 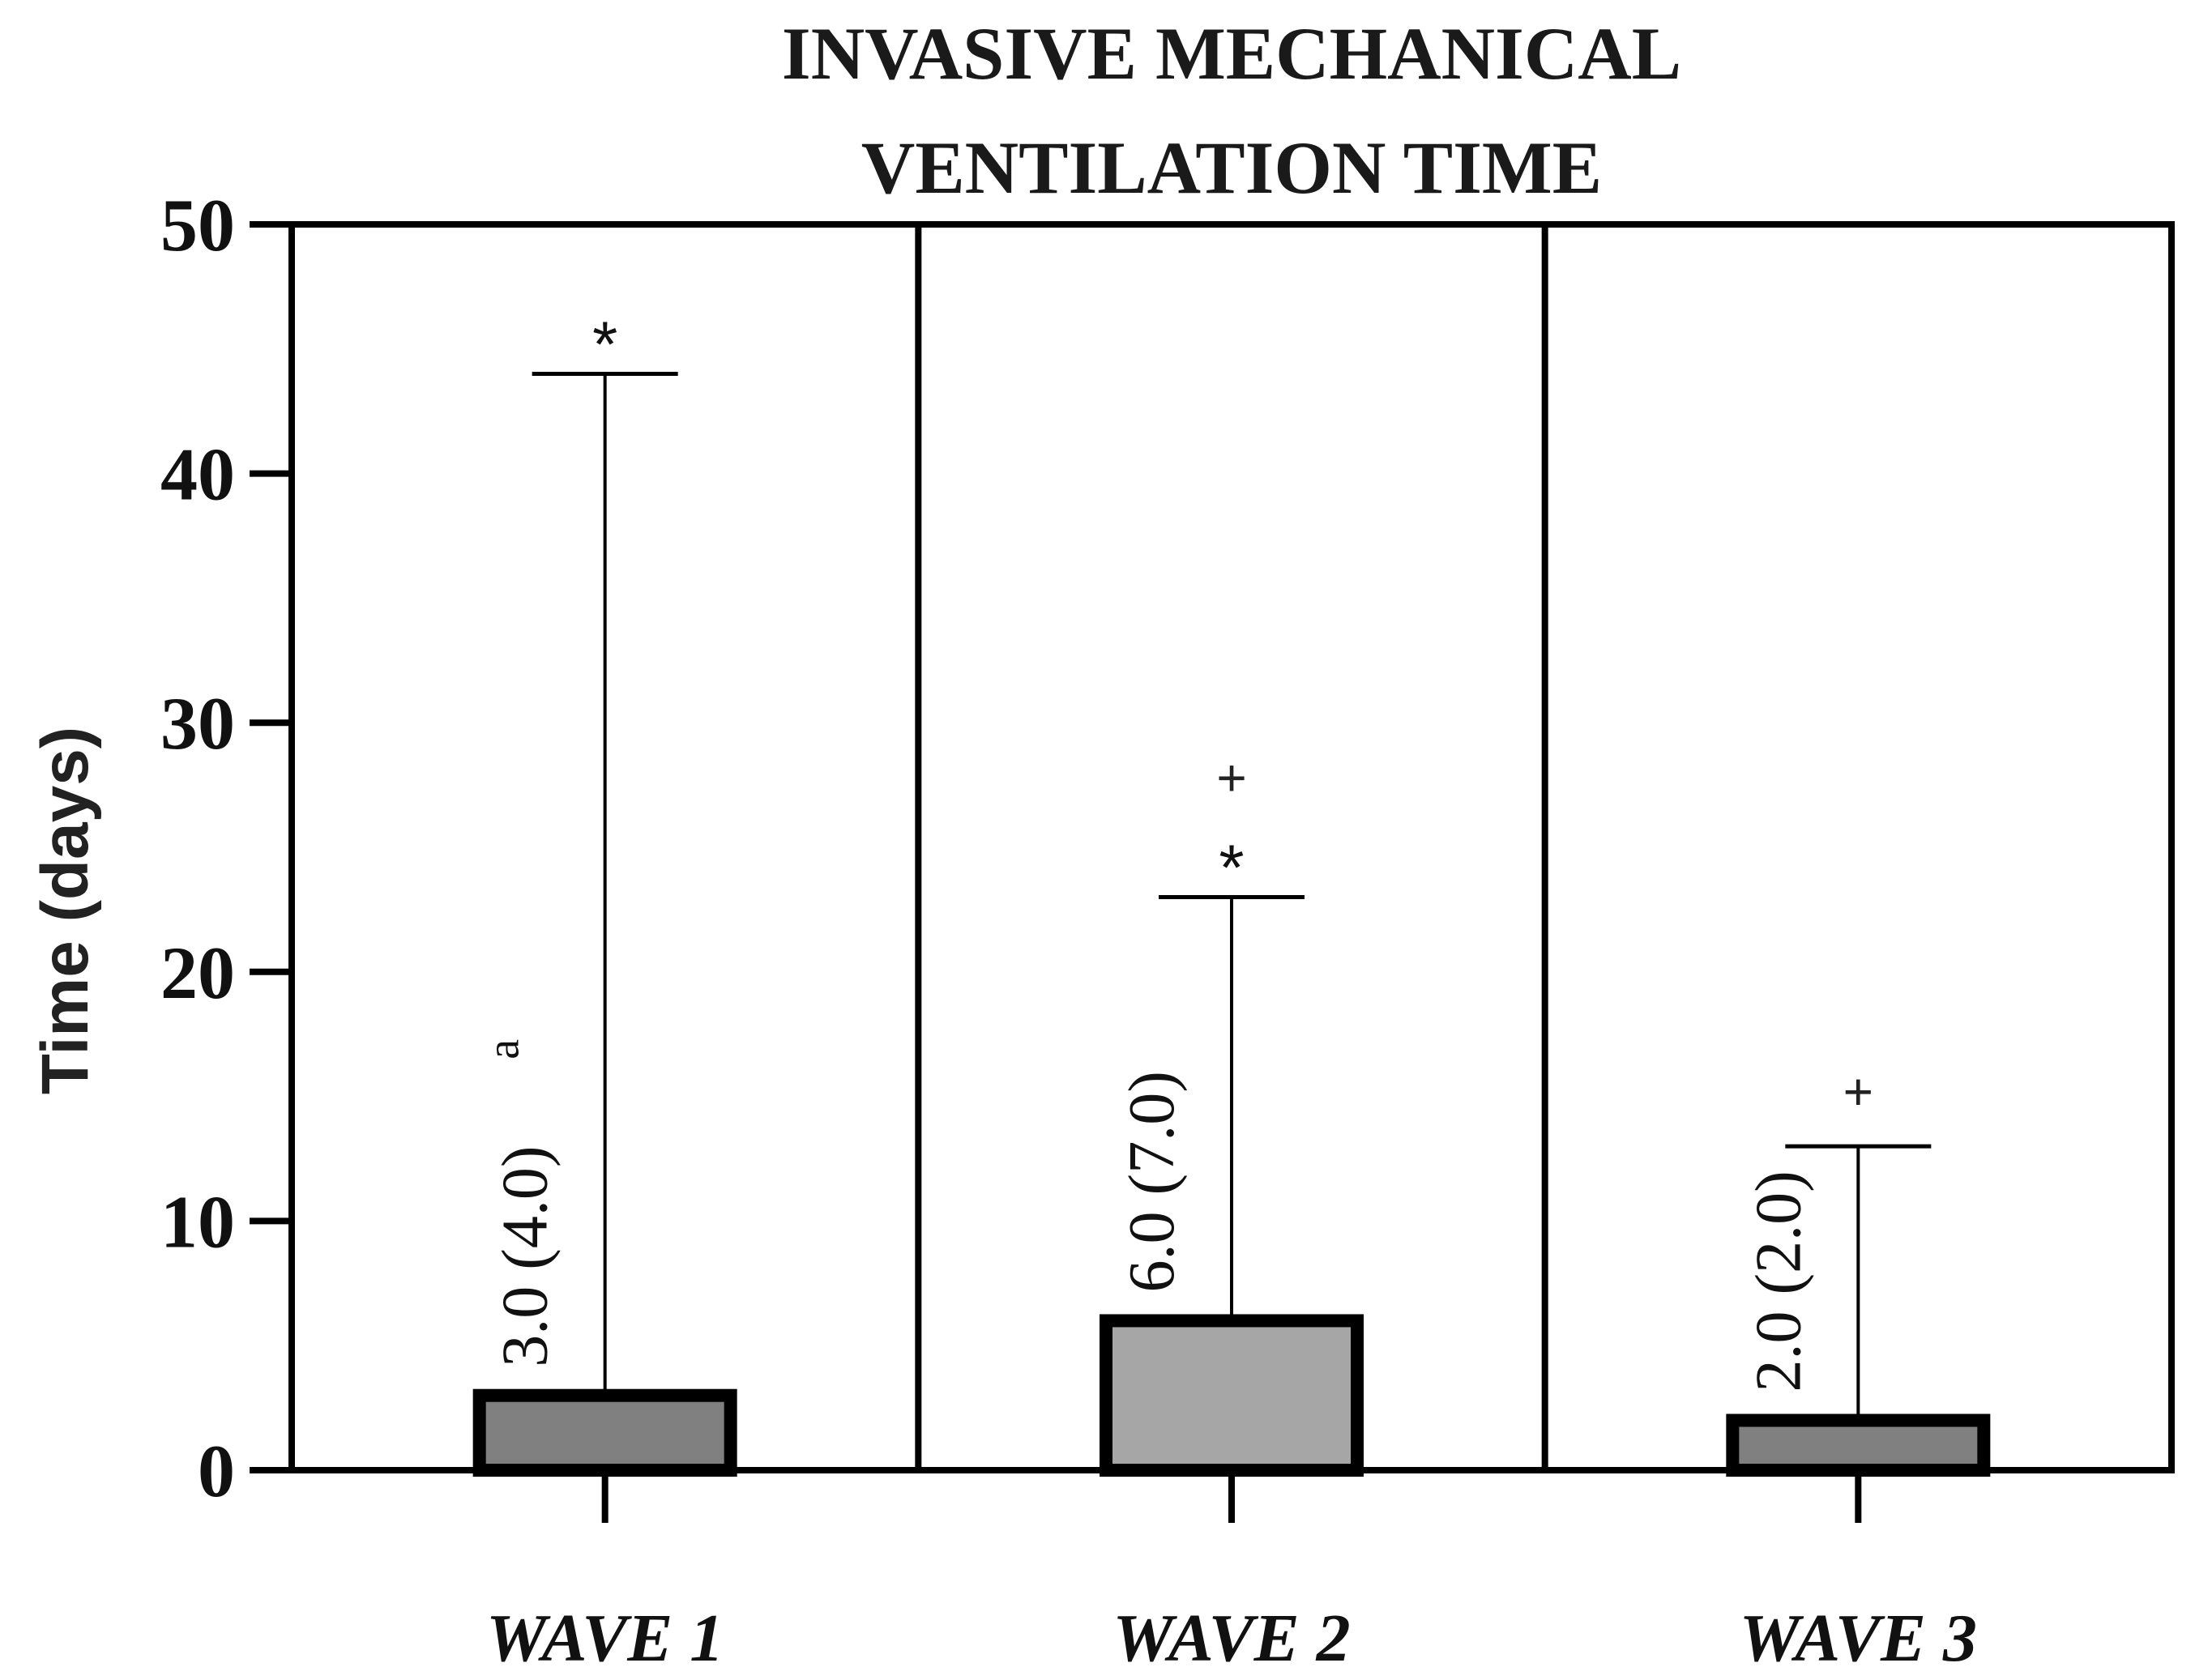 I want to click on x-tick-label-3: WAVE 3, so click(x=1858, y=1638).